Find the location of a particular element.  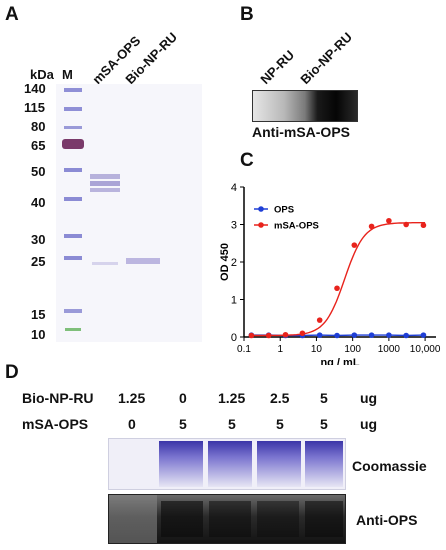

legend-label-mSA-OPS: mSA-OPS is located at coordinates (296, 226).